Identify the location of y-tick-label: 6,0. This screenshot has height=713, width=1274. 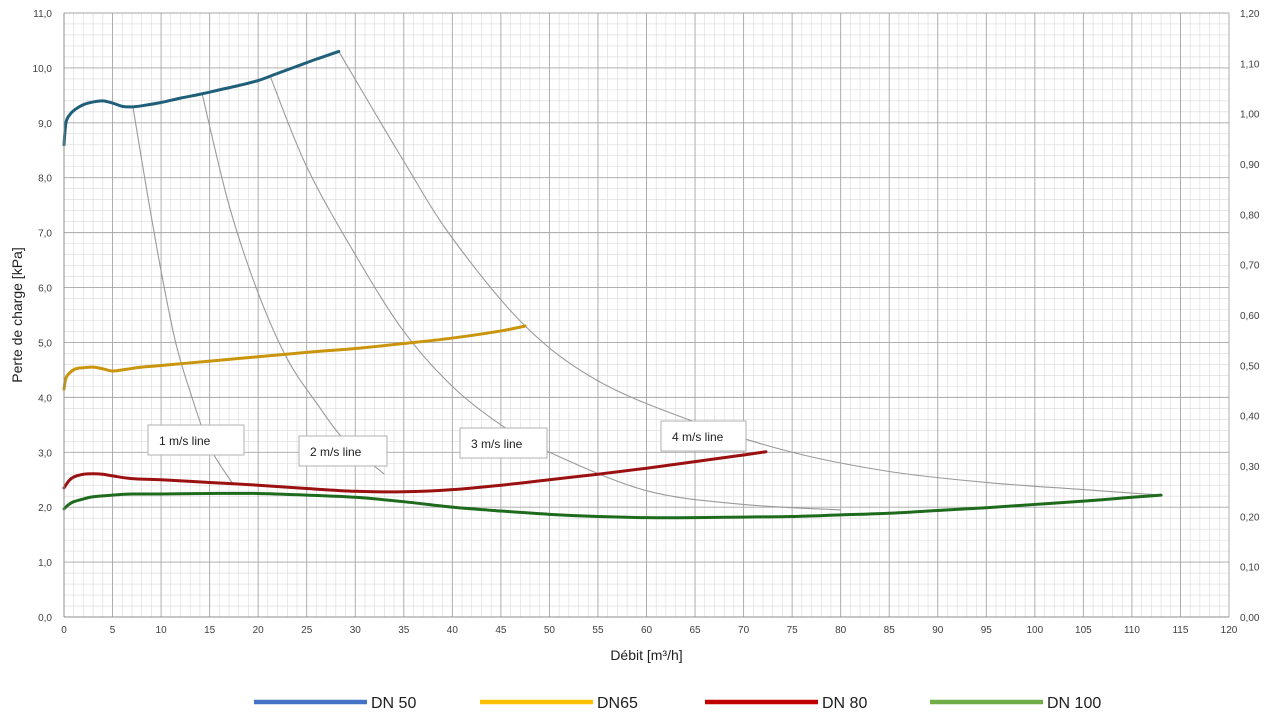
(45, 289).